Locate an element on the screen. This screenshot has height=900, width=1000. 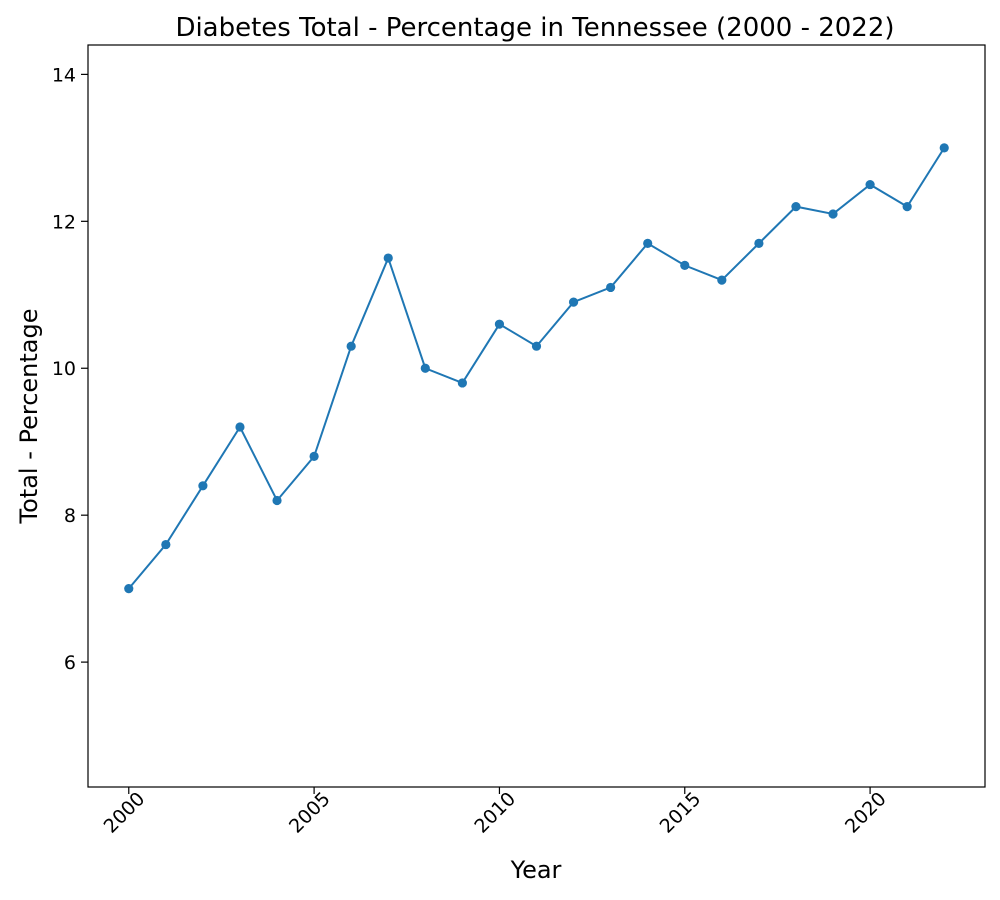
data-point-2006 is located at coordinates (351, 346).